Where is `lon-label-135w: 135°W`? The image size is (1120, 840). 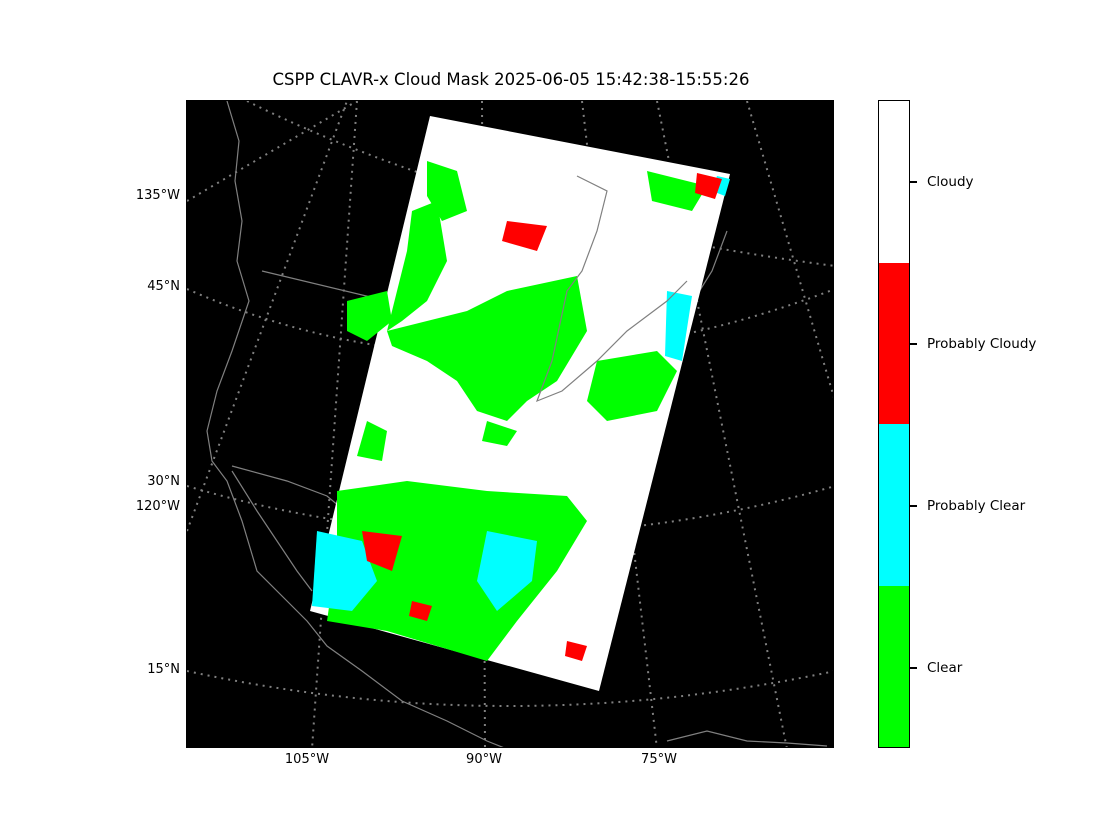
lon-label-135w: 135°W is located at coordinates (157, 195).